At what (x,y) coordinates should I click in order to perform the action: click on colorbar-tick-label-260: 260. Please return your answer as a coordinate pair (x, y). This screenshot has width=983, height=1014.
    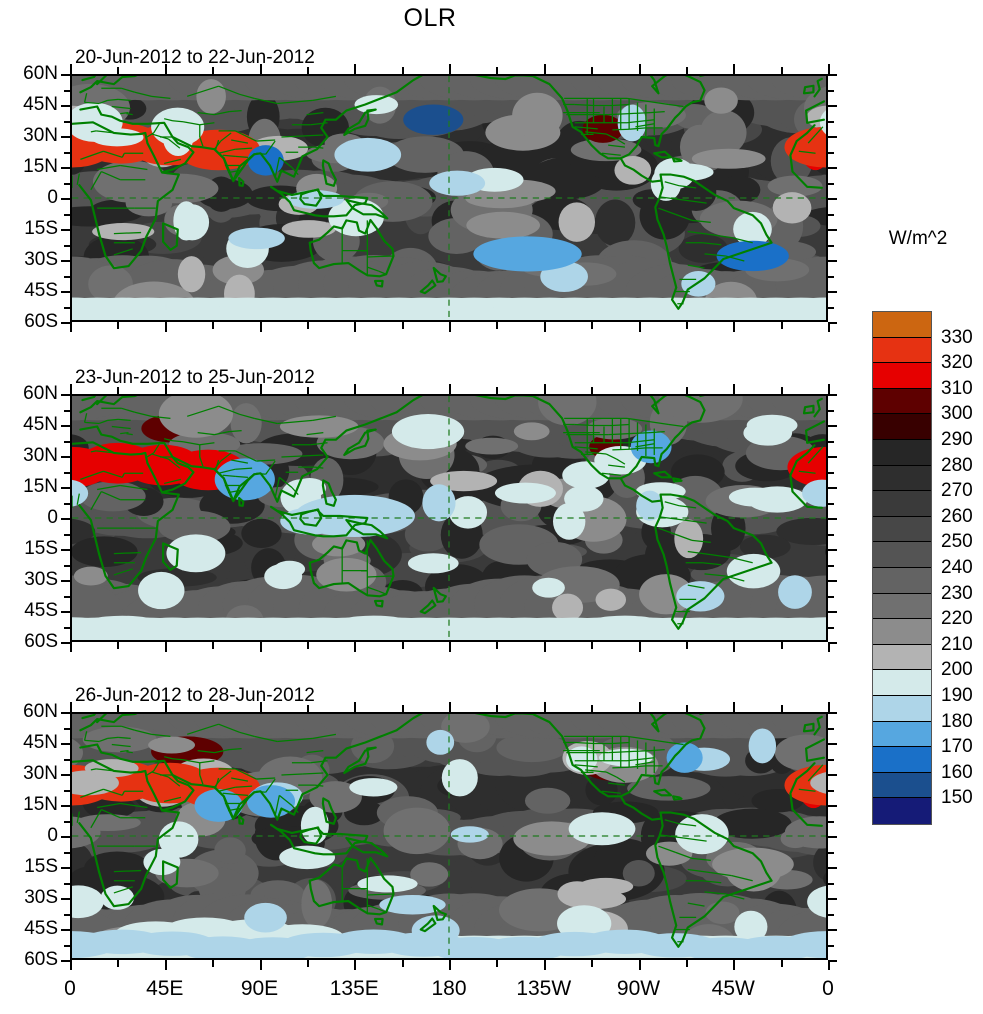
    Looking at the image, I should click on (957, 516).